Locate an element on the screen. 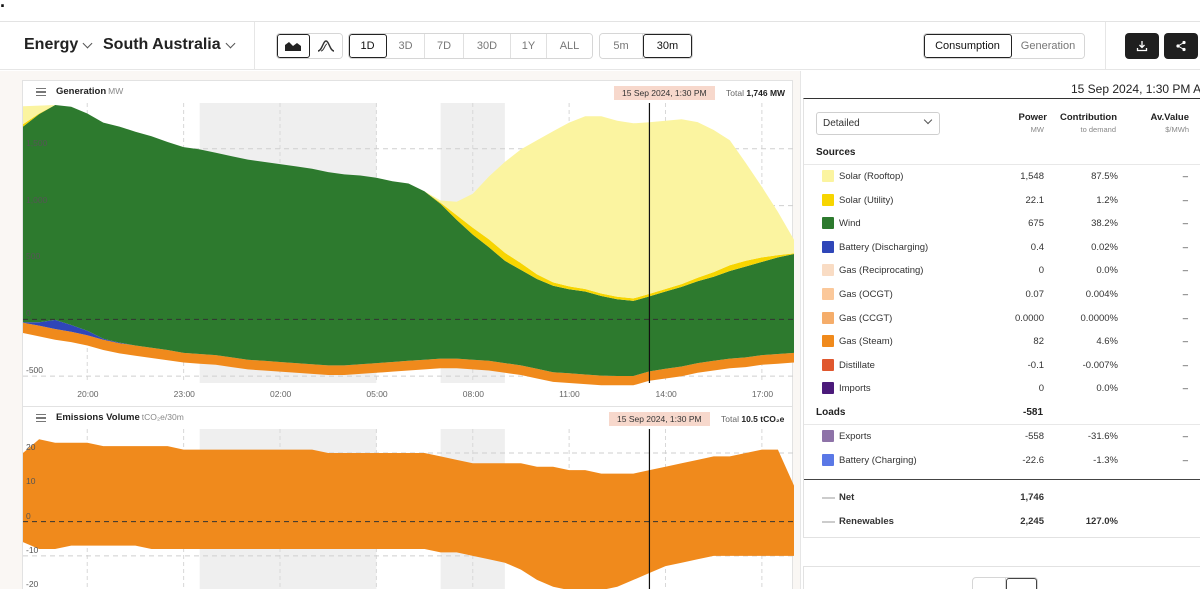 Image resolution: width=1200 pixels, height=589 pixels. generation-button: Generation is located at coordinates (1048, 46).